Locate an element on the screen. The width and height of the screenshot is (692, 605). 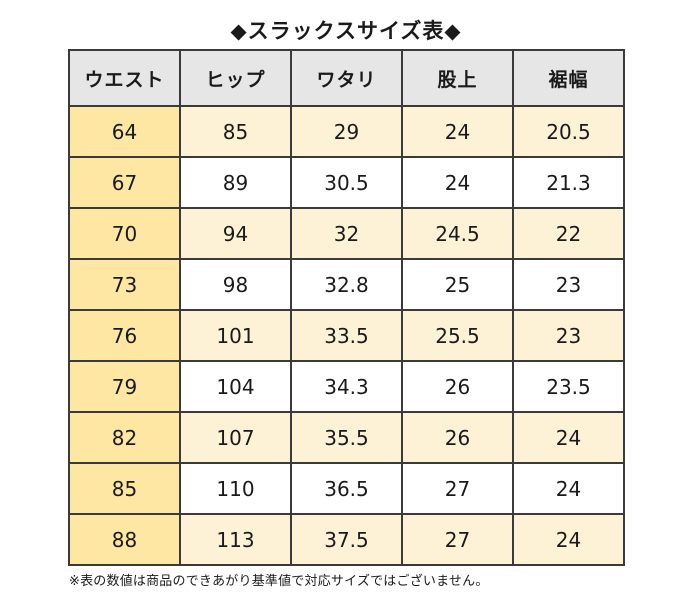
cell-thigh: 35.5 is located at coordinates (346, 437).